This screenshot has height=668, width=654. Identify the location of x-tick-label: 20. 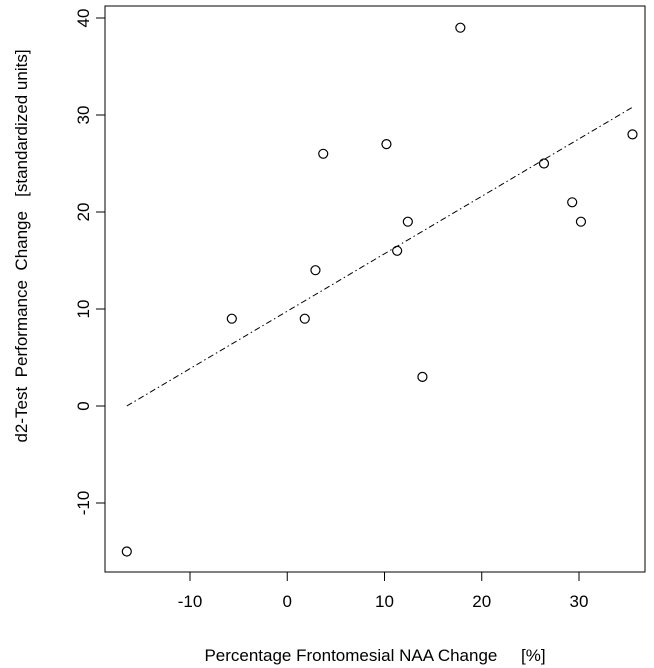
(481, 601).